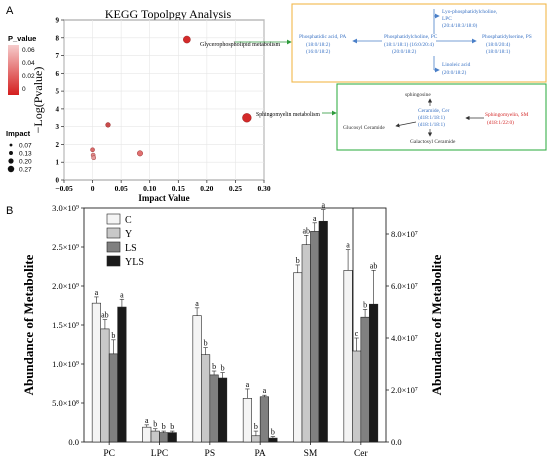 The image size is (550, 464). Describe the element at coordinates (168, 14) in the screenshot. I see `scatter-title: KEGG Topolpgy Analysis` at that location.